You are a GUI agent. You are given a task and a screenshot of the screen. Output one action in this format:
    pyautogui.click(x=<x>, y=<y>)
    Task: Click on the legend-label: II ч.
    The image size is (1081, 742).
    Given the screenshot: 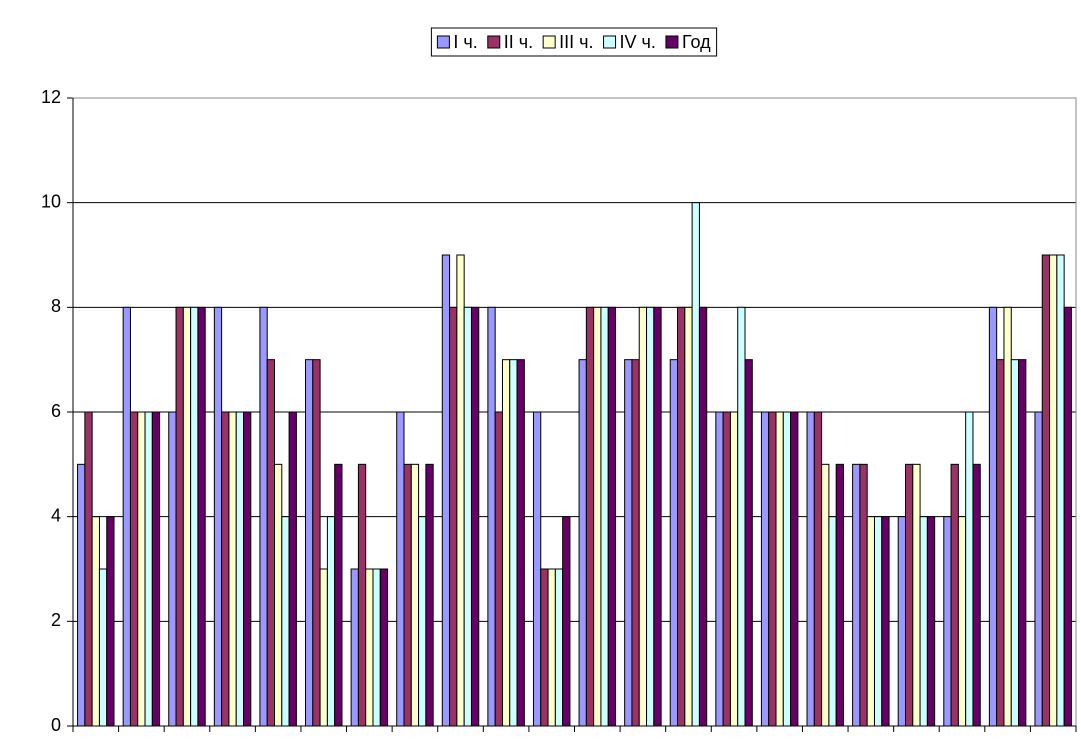 What is the action you would take?
    pyautogui.click(x=518, y=42)
    